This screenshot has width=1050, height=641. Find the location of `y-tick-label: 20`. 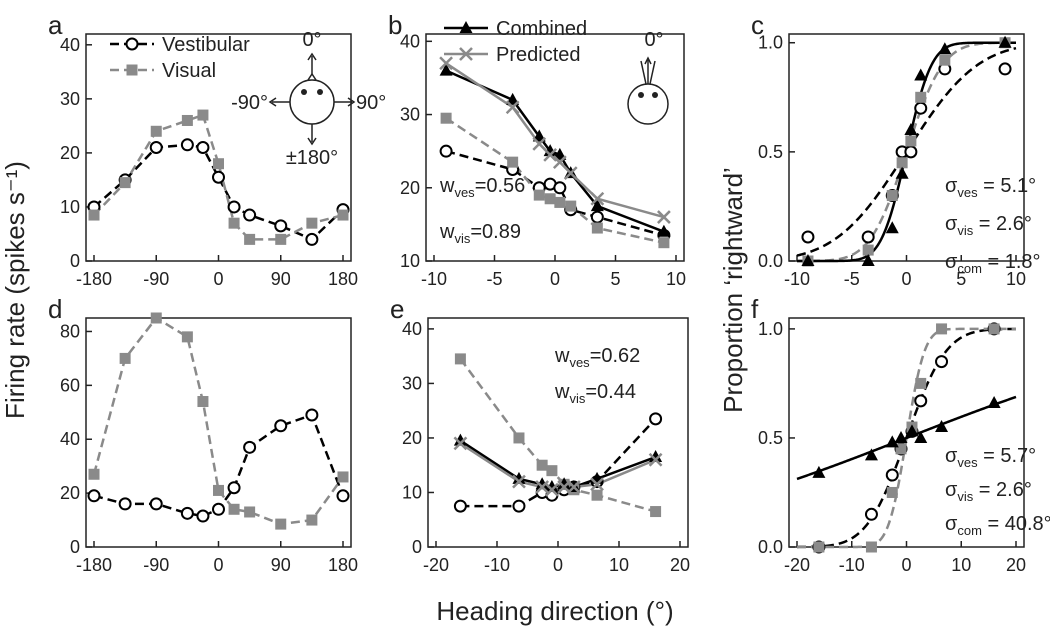

y-tick-label: 20 is located at coordinates (70, 493).